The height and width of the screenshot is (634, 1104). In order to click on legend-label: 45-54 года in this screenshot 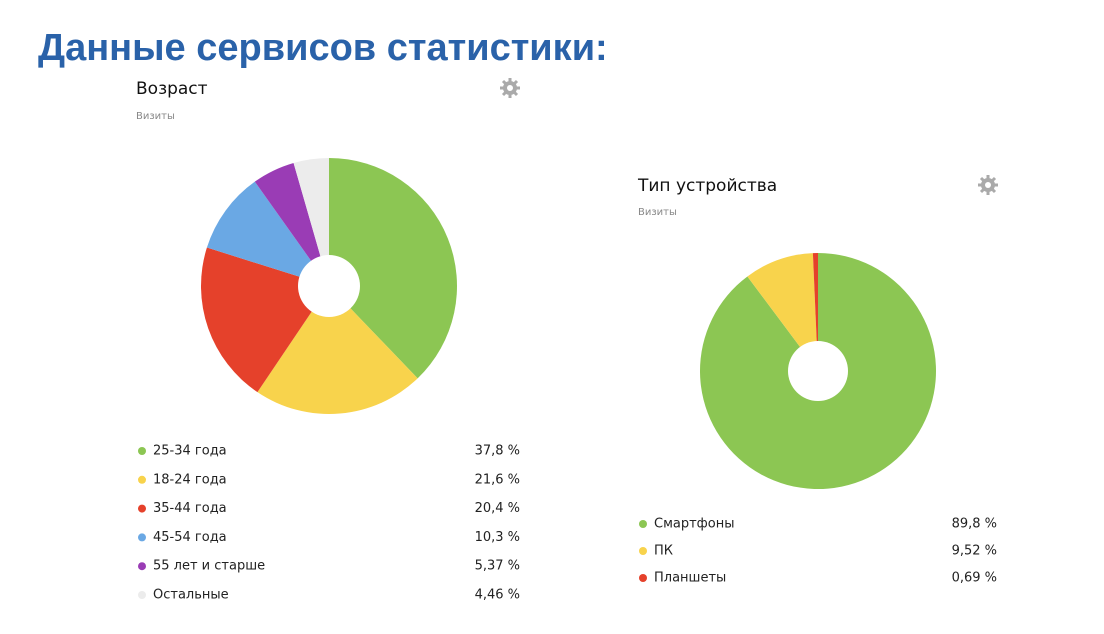, I will do `click(190, 537)`.